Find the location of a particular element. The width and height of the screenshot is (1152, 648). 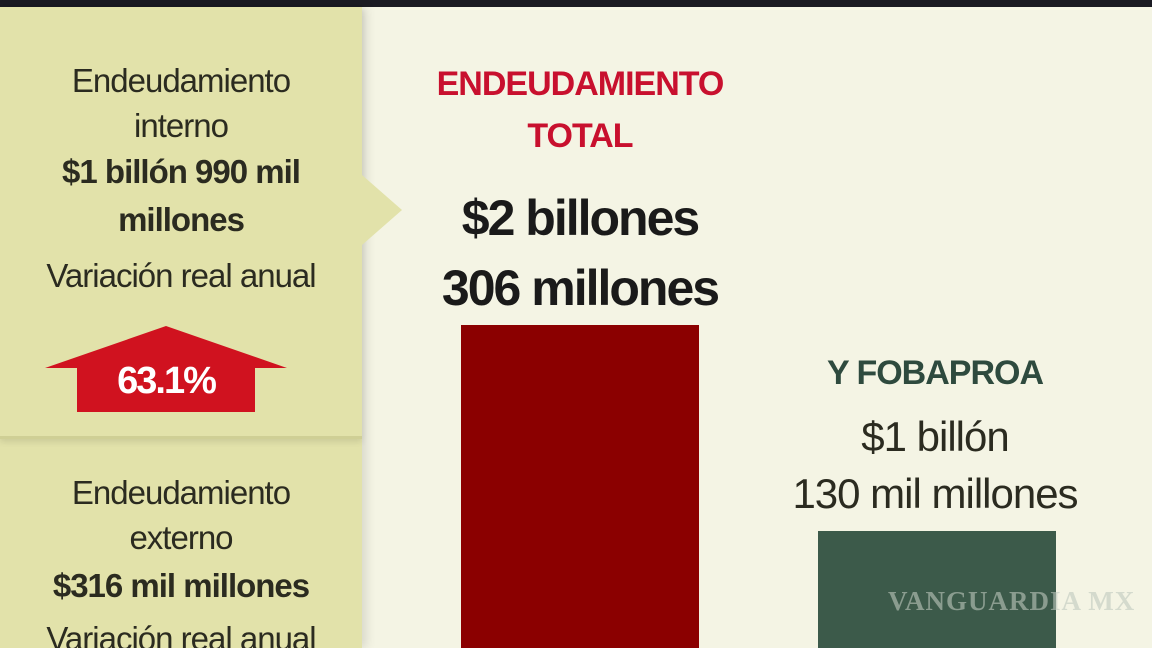

total-debt-bar is located at coordinates (580, 486).